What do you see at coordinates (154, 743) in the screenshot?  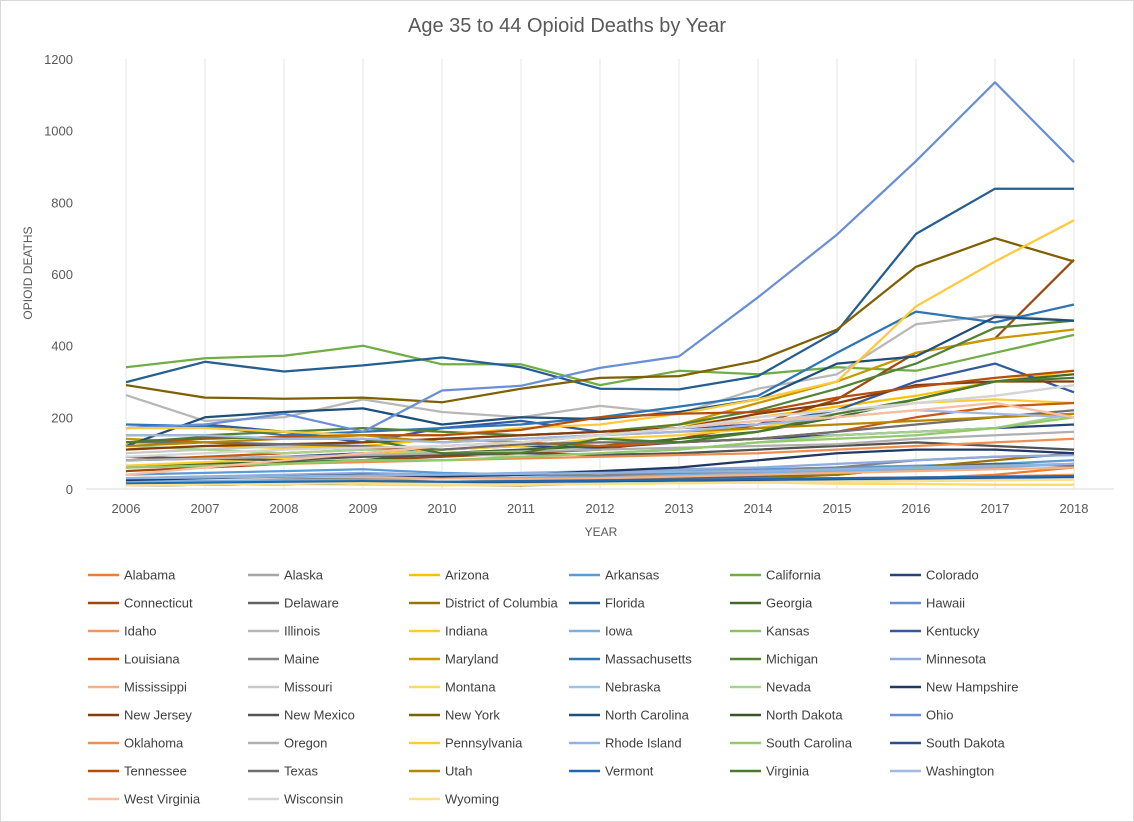 I see `legend-label-oklahoma: Oklahoma` at bounding box center [154, 743].